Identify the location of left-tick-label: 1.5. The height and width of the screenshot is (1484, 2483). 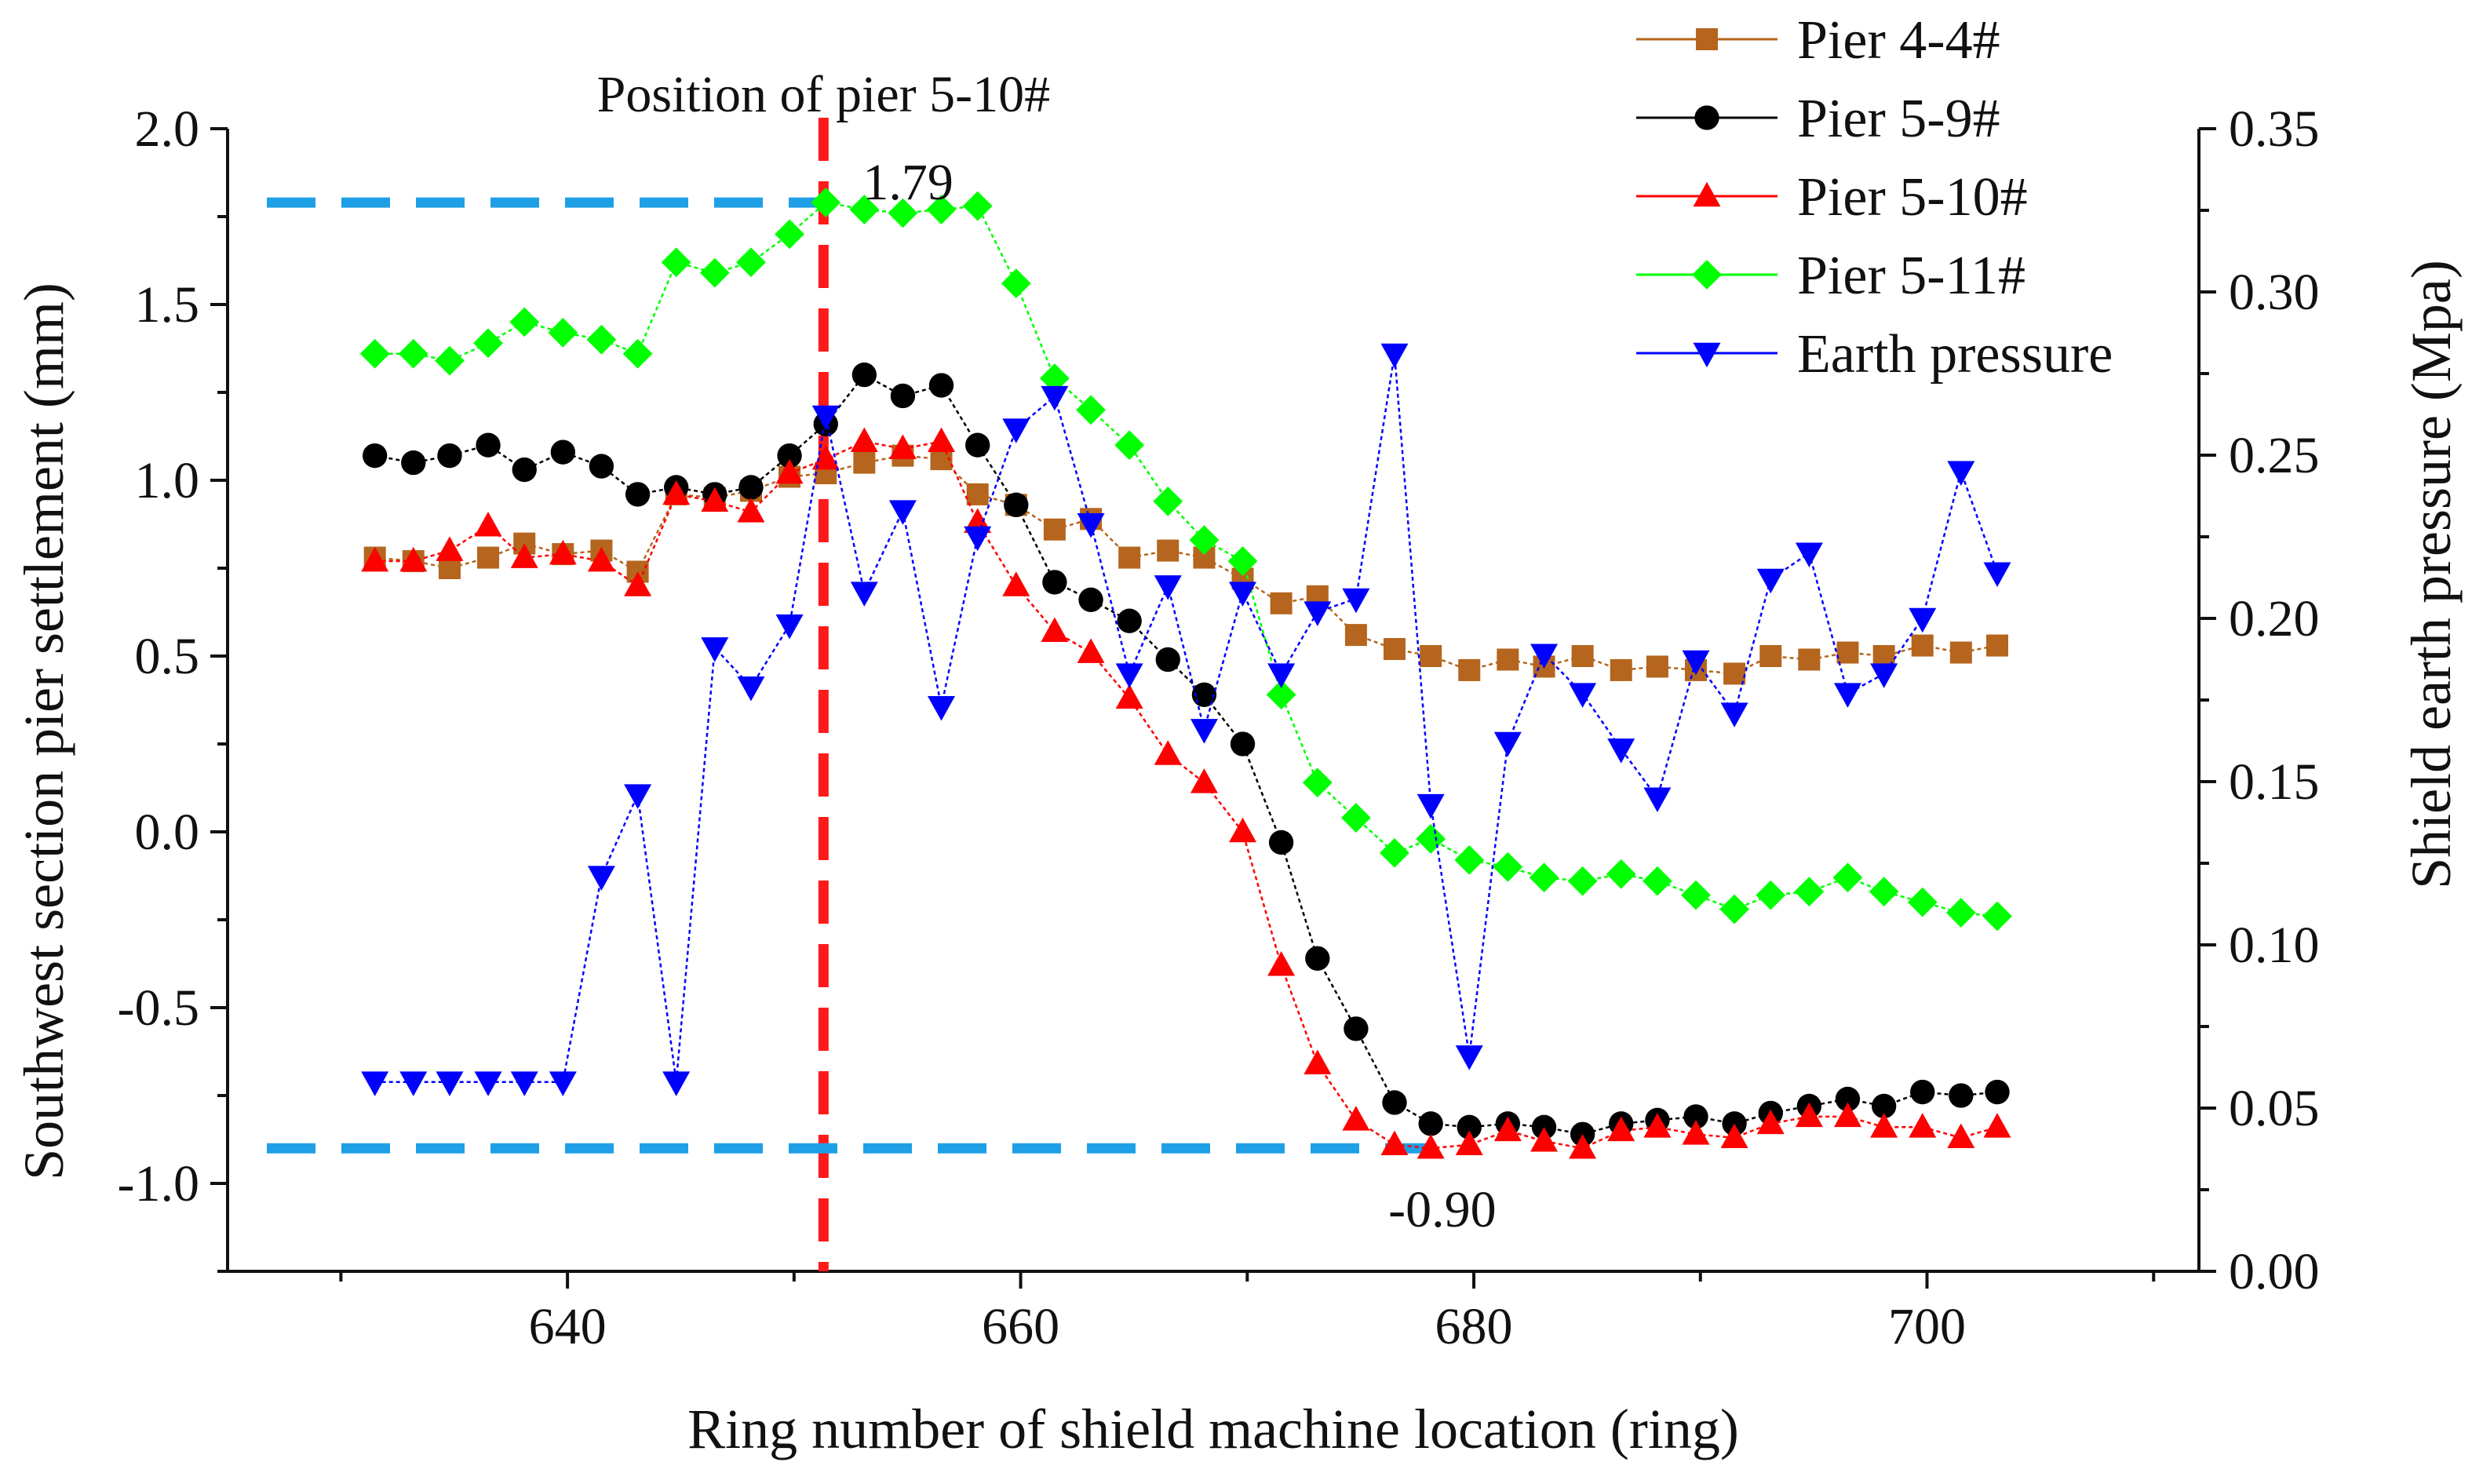
(168, 305).